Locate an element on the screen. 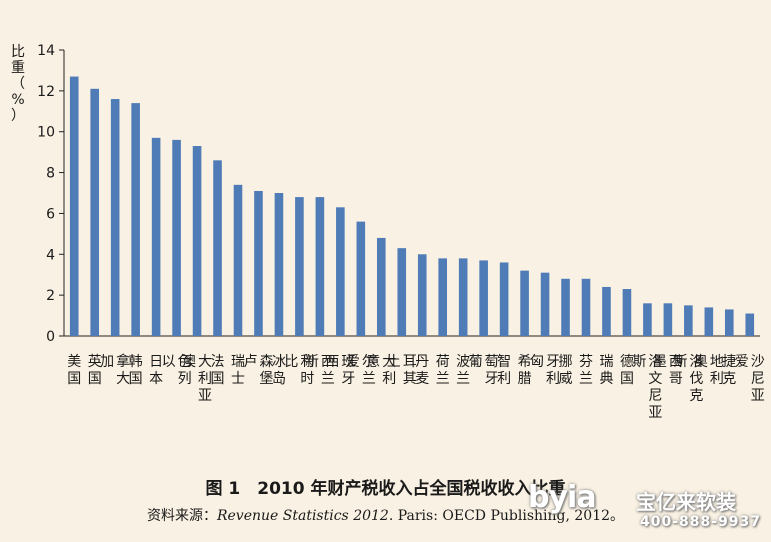  x-category-label: 爱尔兰 is located at coordinates (361, 370).